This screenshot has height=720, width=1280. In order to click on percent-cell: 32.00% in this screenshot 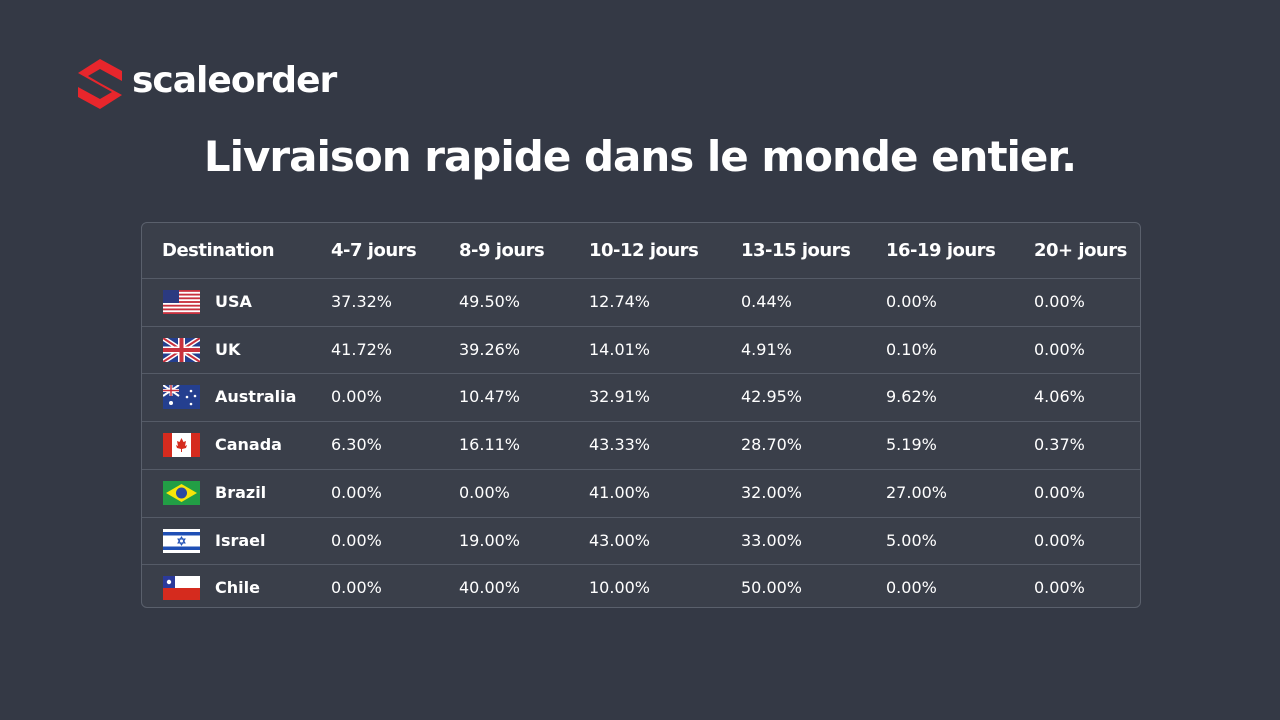, I will do `click(772, 492)`.